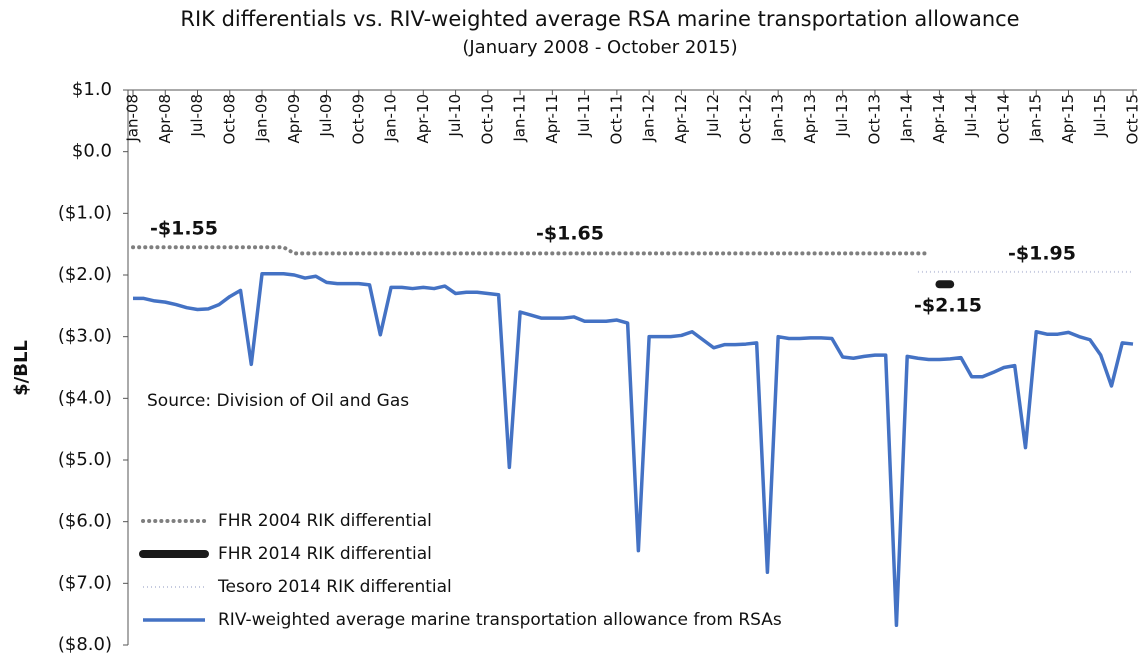  I want to click on x-tick-label: Jul-13, so click(842, 116).